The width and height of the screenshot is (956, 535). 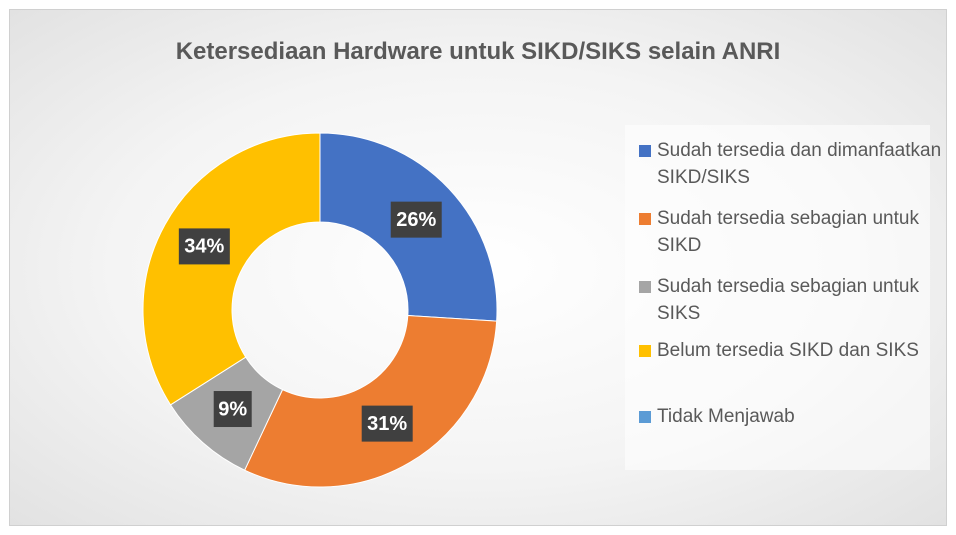 I want to click on legend-label: Sudah tersedia sebagian untuk SIKS, so click(x=788, y=300).